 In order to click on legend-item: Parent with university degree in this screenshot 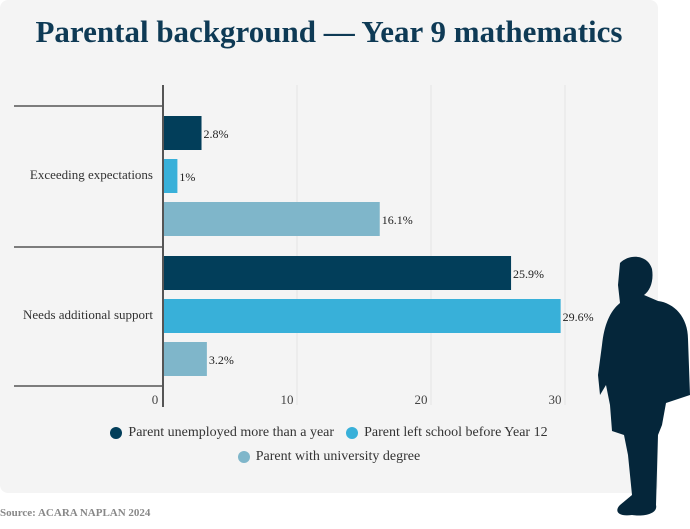, I will do `click(329, 457)`.